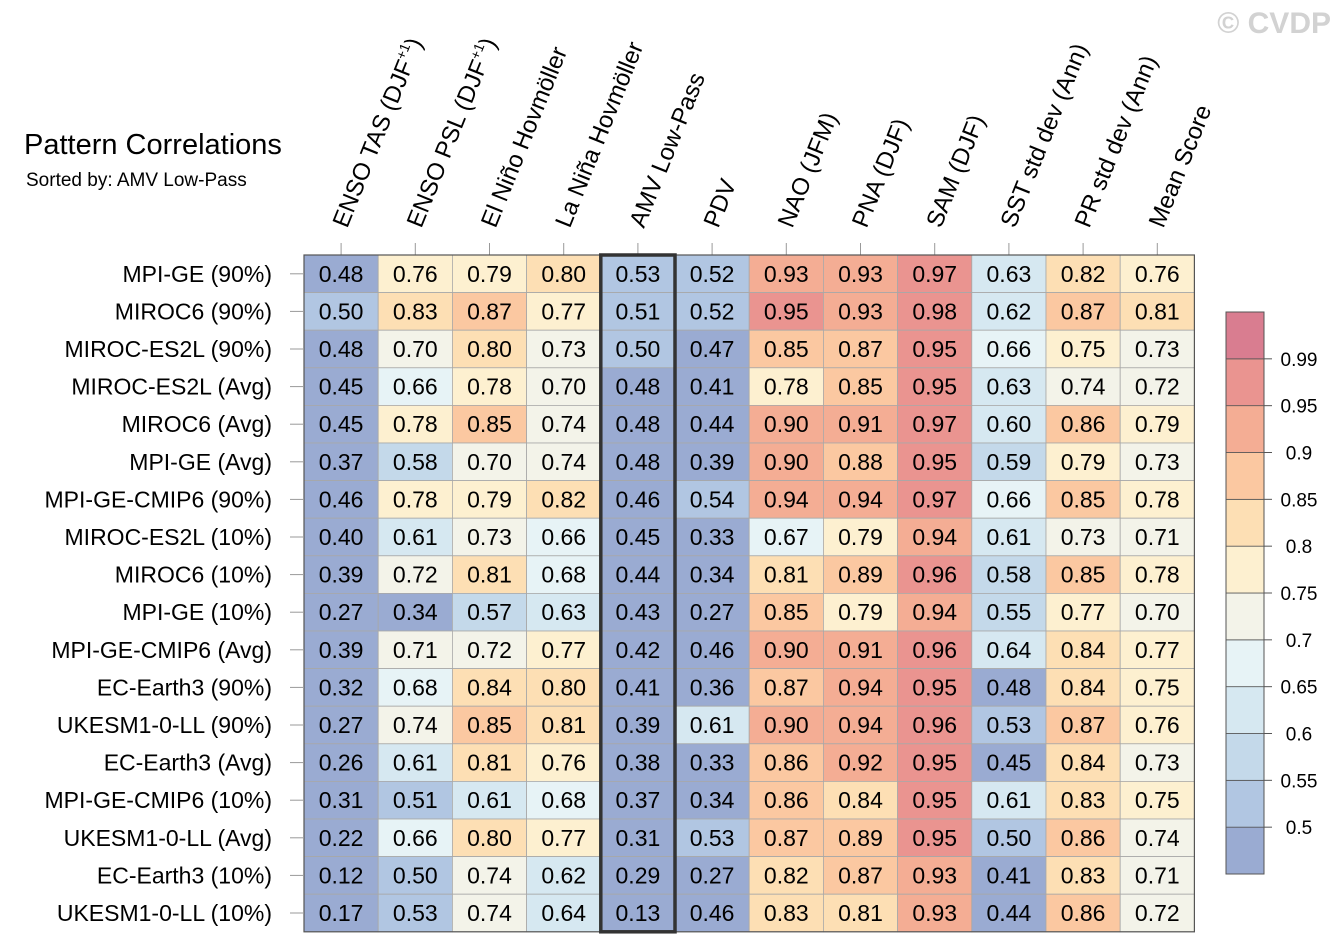  Describe the element at coordinates (563, 800) in the screenshot. I see `cell-value-label: 0.68` at that location.